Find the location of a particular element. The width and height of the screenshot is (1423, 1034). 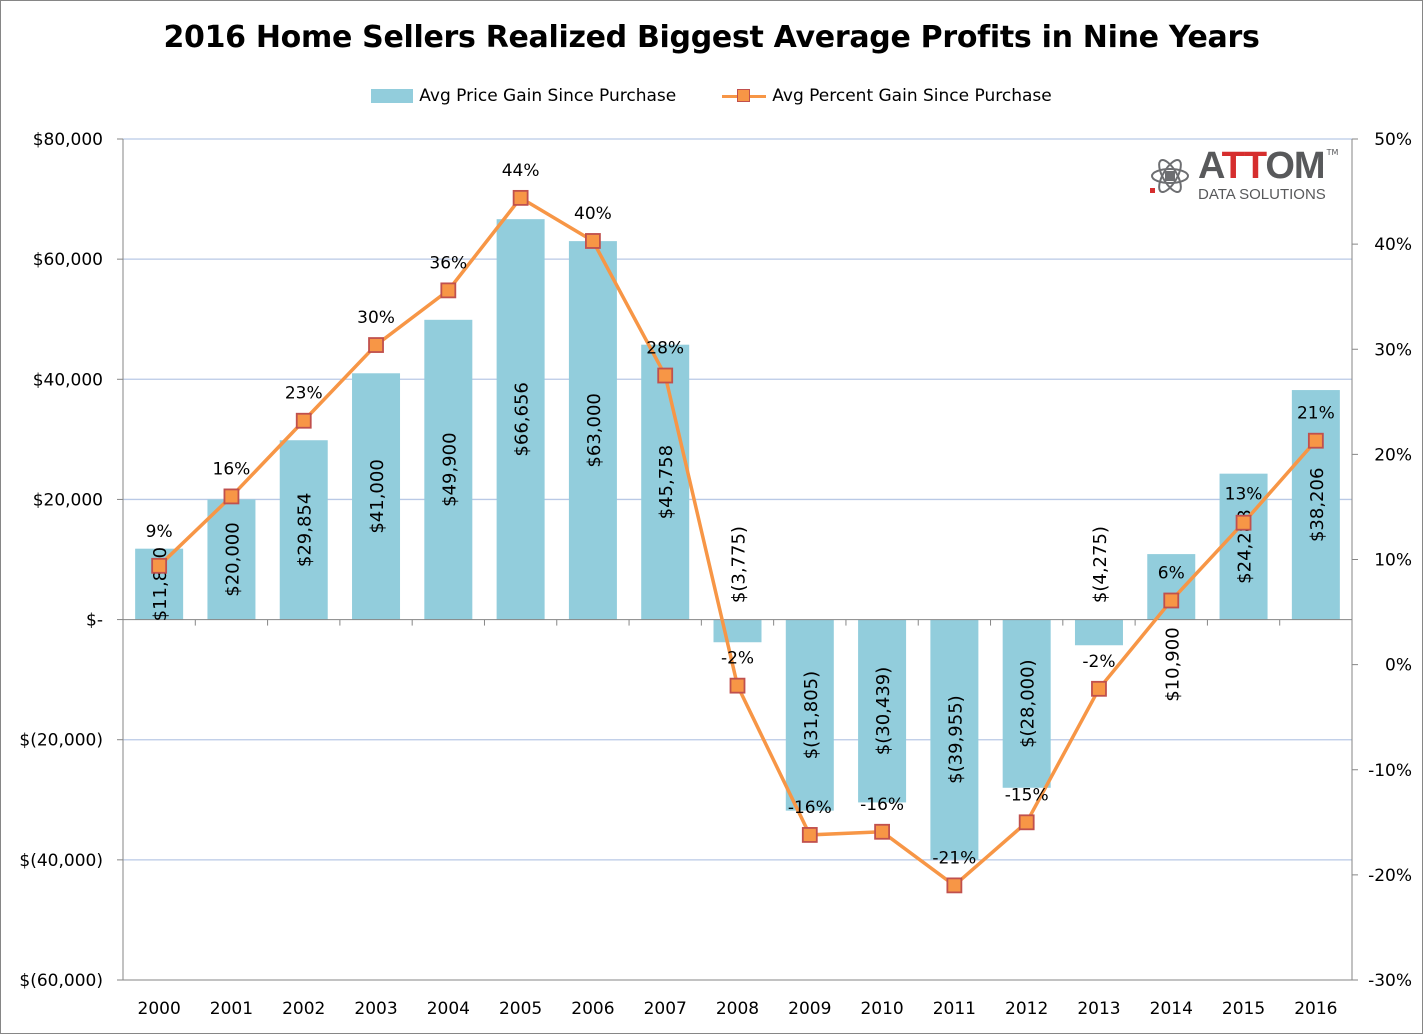

bar-data-label: $38,206 is located at coordinates (1317, 505).